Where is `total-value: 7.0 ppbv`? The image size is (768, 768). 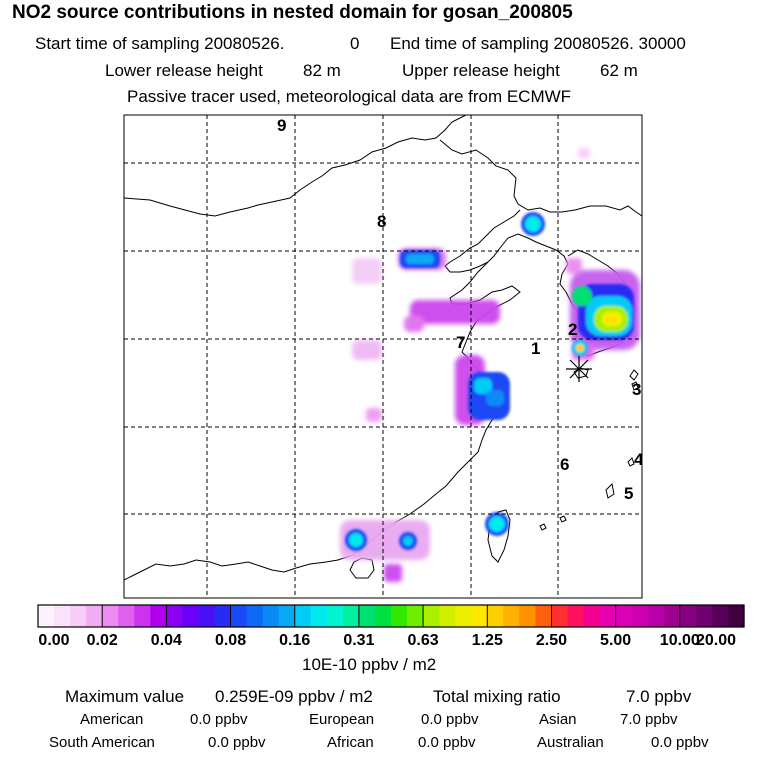
total-value: 7.0 ppbv is located at coordinates (659, 696).